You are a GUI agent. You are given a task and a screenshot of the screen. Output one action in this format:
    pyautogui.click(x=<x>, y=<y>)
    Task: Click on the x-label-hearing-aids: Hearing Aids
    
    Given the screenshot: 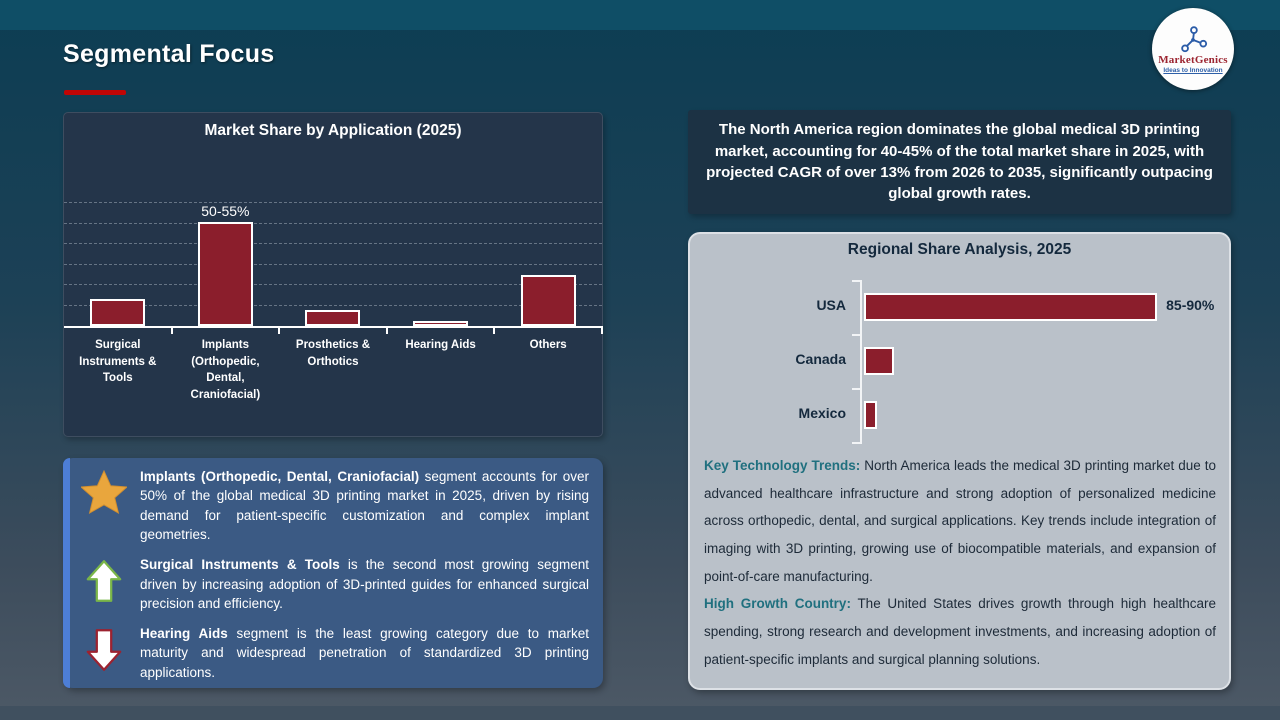 What is the action you would take?
    pyautogui.click(x=440, y=345)
    